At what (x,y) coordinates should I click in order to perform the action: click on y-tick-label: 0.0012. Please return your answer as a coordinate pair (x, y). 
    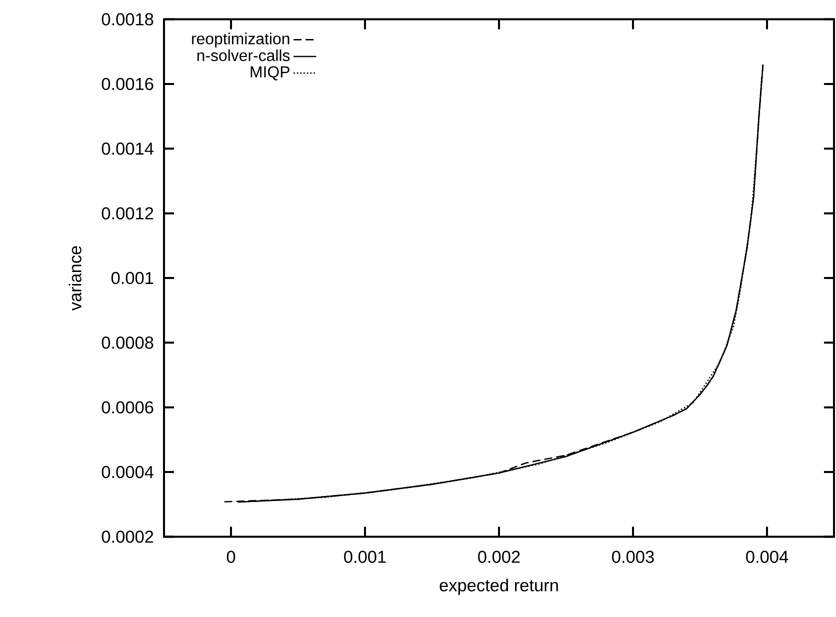
    Looking at the image, I should click on (128, 213).